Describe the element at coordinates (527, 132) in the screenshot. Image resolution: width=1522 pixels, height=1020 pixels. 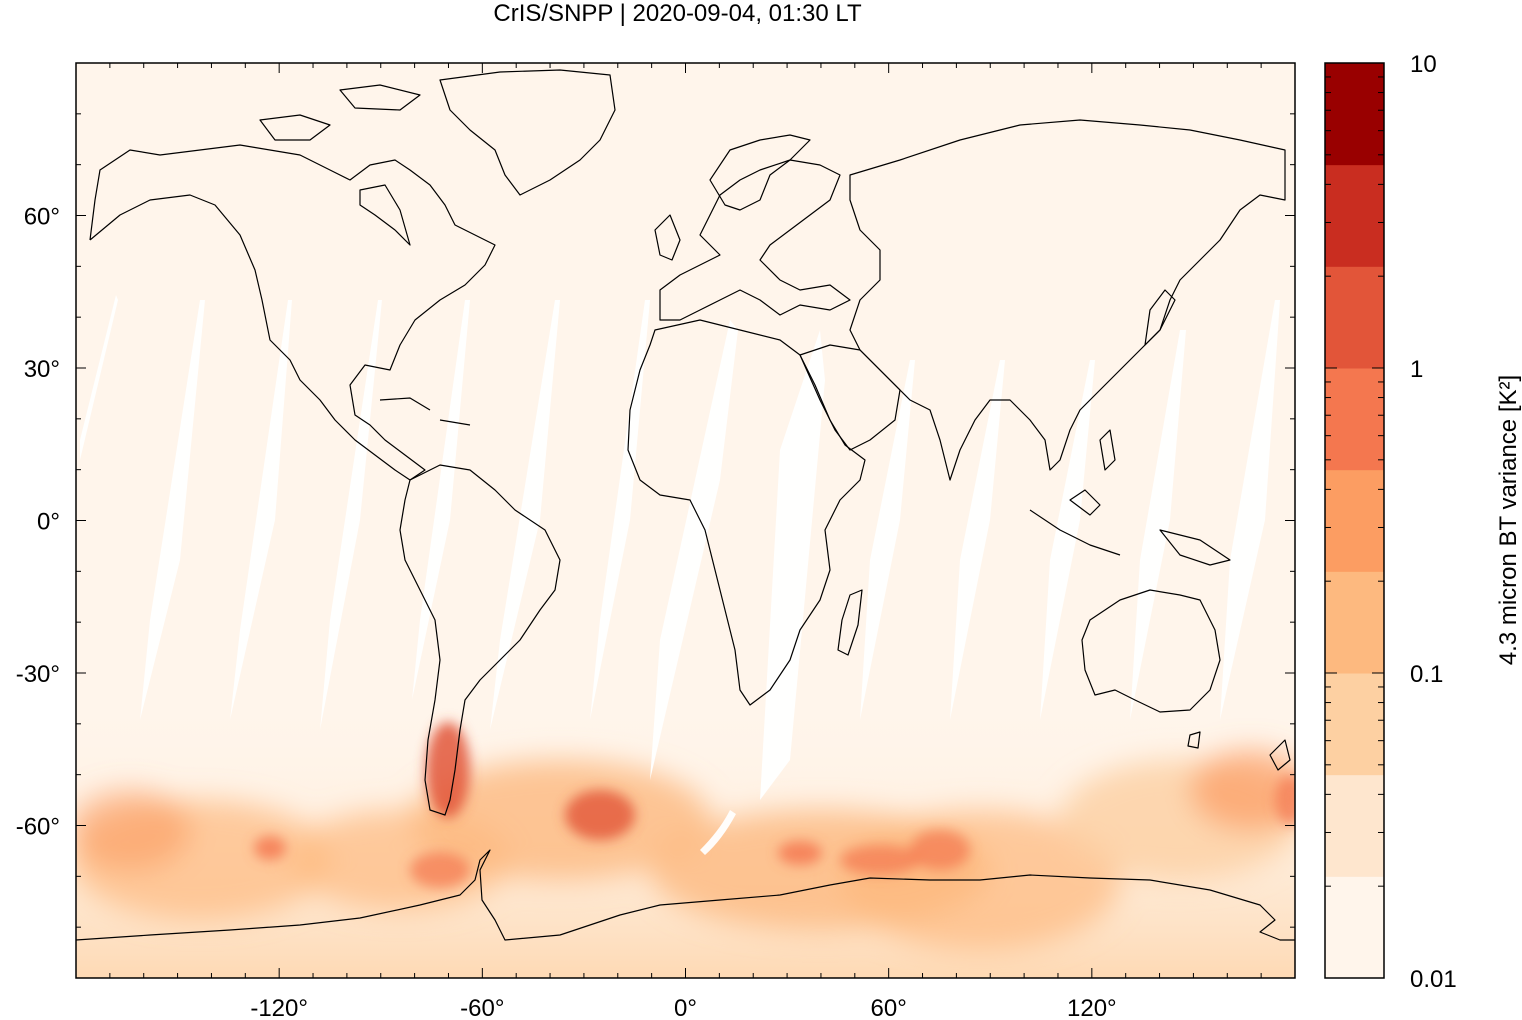
I see `coastline-greenland` at that location.